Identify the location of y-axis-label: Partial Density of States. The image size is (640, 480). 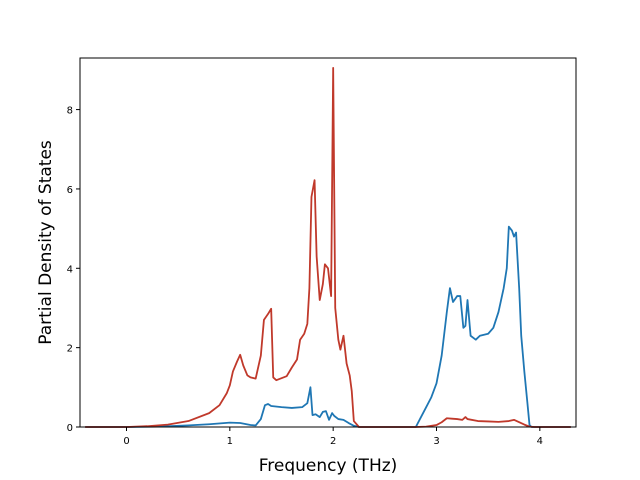
(46, 242).